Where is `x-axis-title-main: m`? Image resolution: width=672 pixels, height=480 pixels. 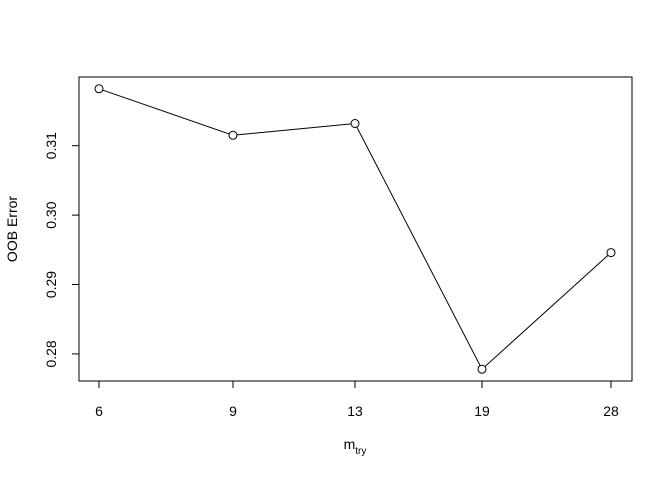 x-axis-title-main: m is located at coordinates (350, 444).